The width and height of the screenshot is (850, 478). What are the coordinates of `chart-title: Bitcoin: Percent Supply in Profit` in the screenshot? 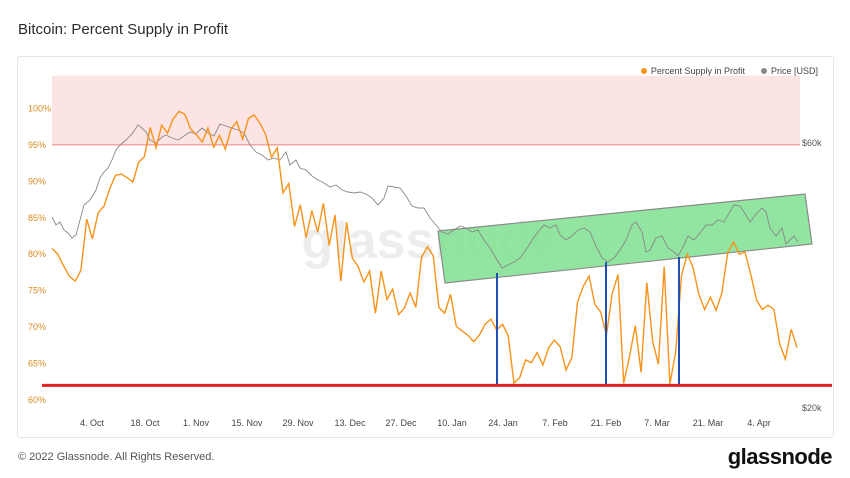 It's located at (123, 29).